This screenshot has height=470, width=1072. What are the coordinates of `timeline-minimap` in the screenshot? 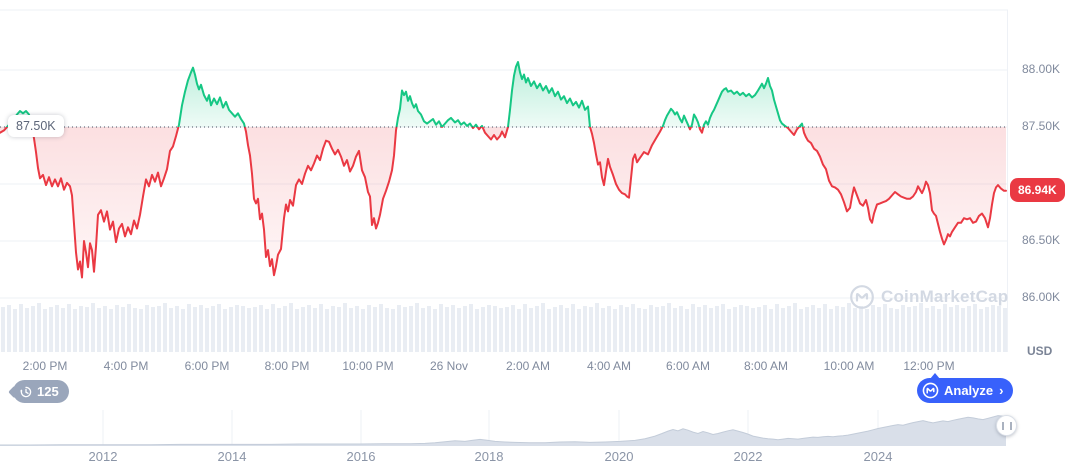 It's located at (504, 428).